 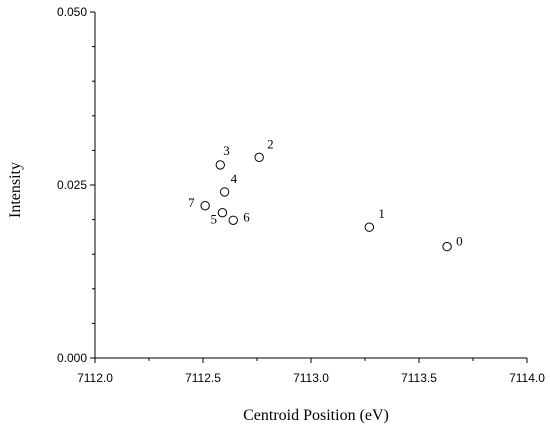 What do you see at coordinates (316, 415) in the screenshot?
I see `x-axis-title: Centroid Position (eV)` at bounding box center [316, 415].